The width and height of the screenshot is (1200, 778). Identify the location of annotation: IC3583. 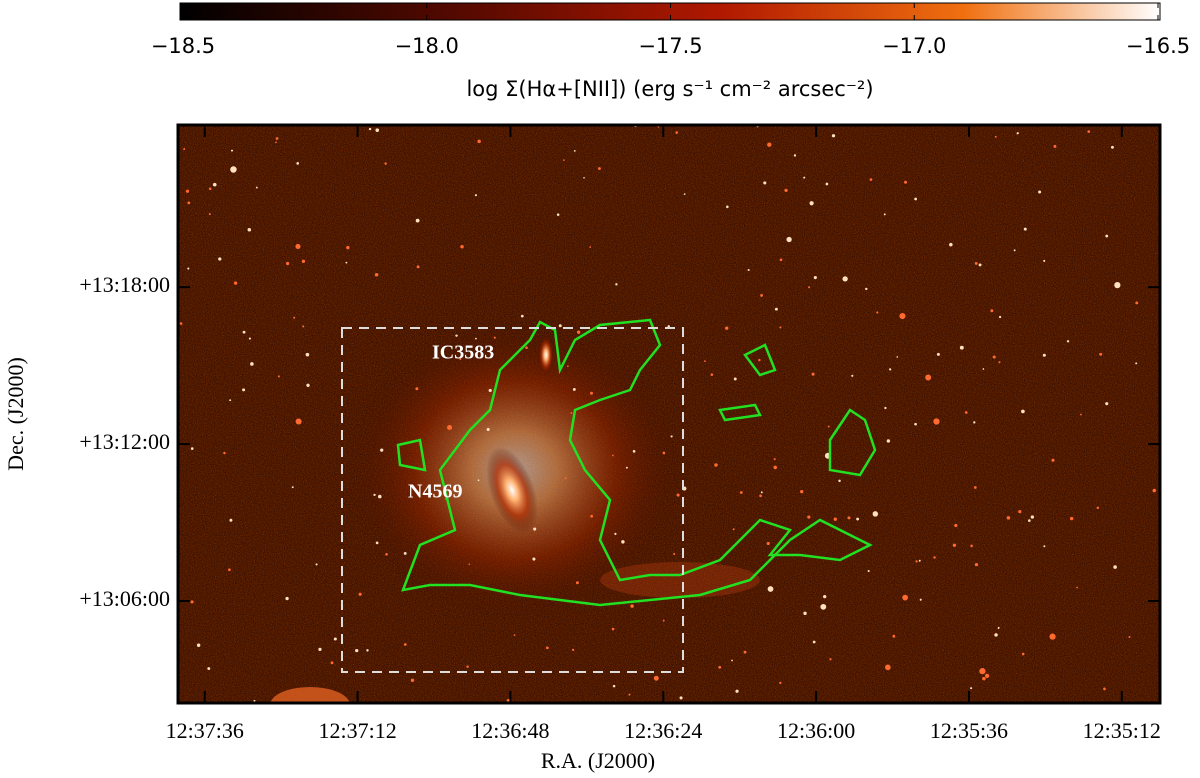
(463, 353).